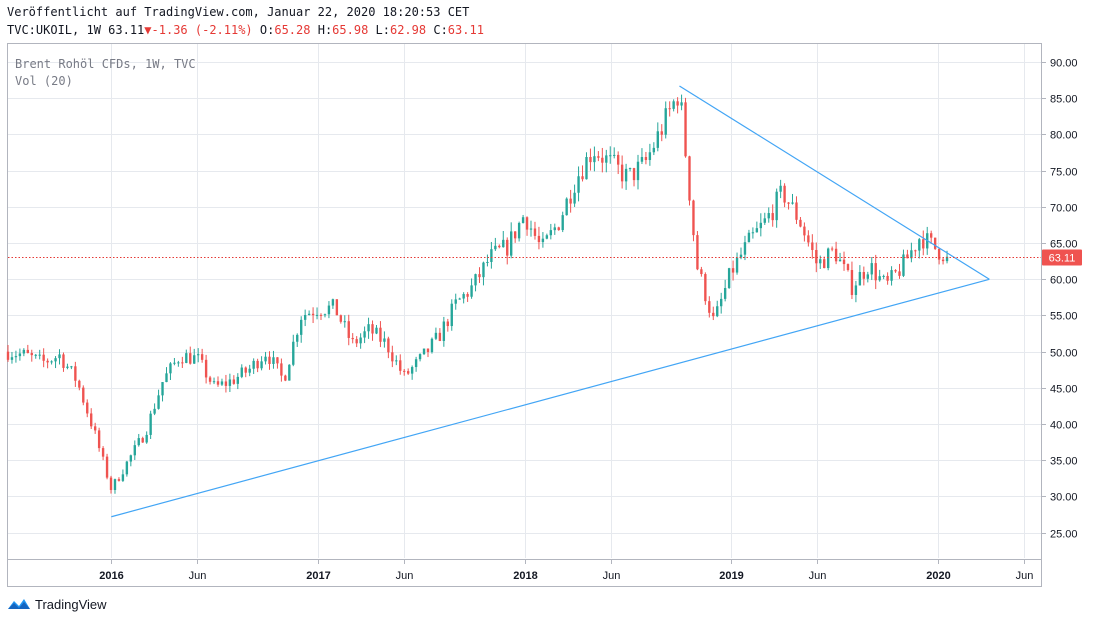 Image resolution: width=1100 pixels, height=624 pixels. What do you see at coordinates (57, 604) in the screenshot?
I see `tradingview-logo: TradingView` at bounding box center [57, 604].